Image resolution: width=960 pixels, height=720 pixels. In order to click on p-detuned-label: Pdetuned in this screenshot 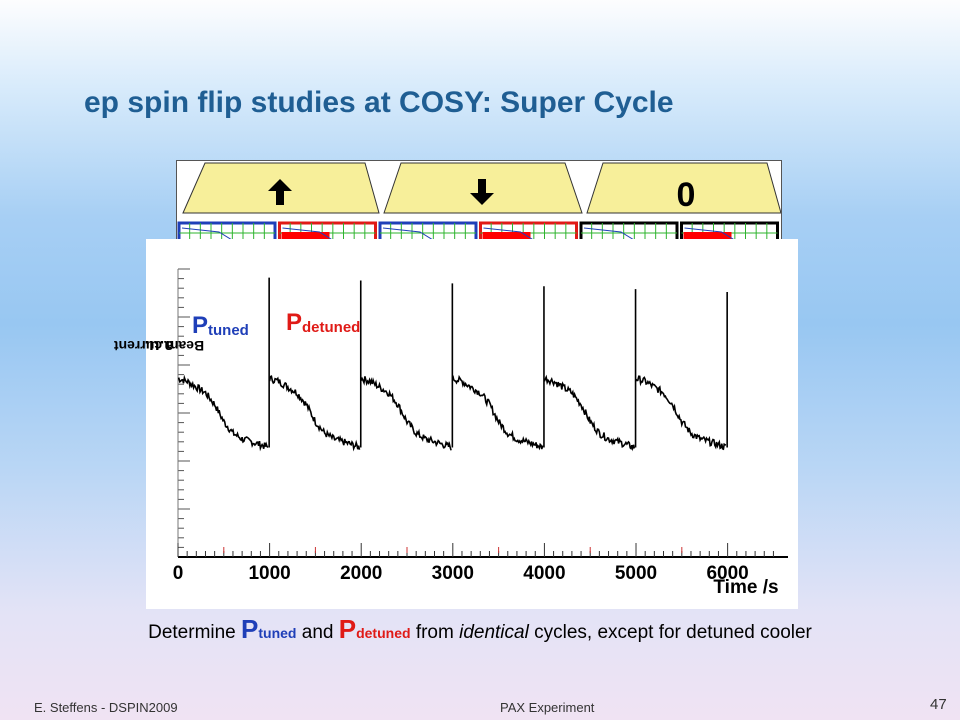, I will do `click(323, 323)`.